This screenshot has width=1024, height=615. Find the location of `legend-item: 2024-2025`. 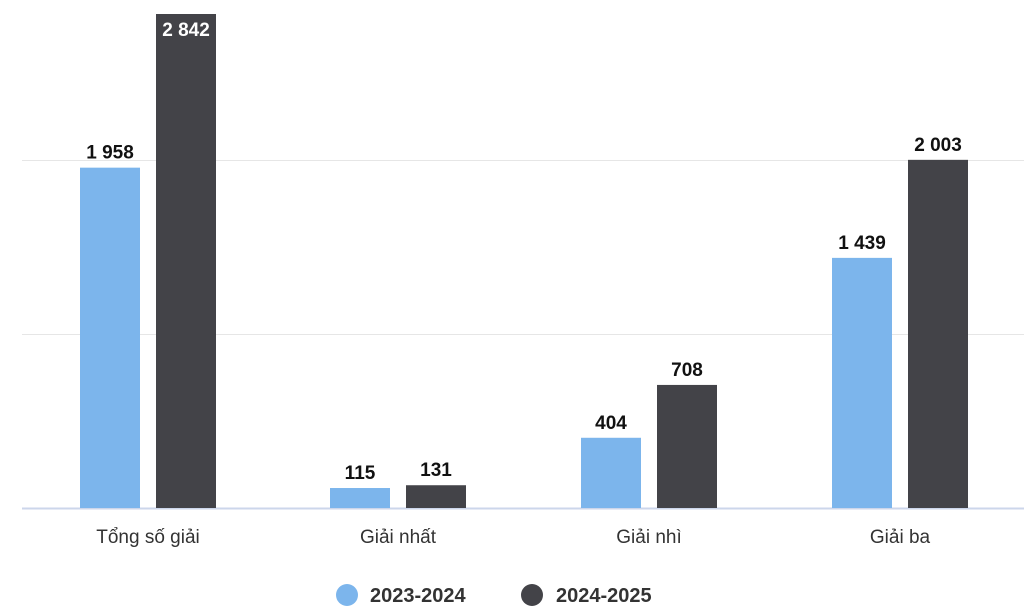

legend-item: 2024-2025 is located at coordinates (586, 595).